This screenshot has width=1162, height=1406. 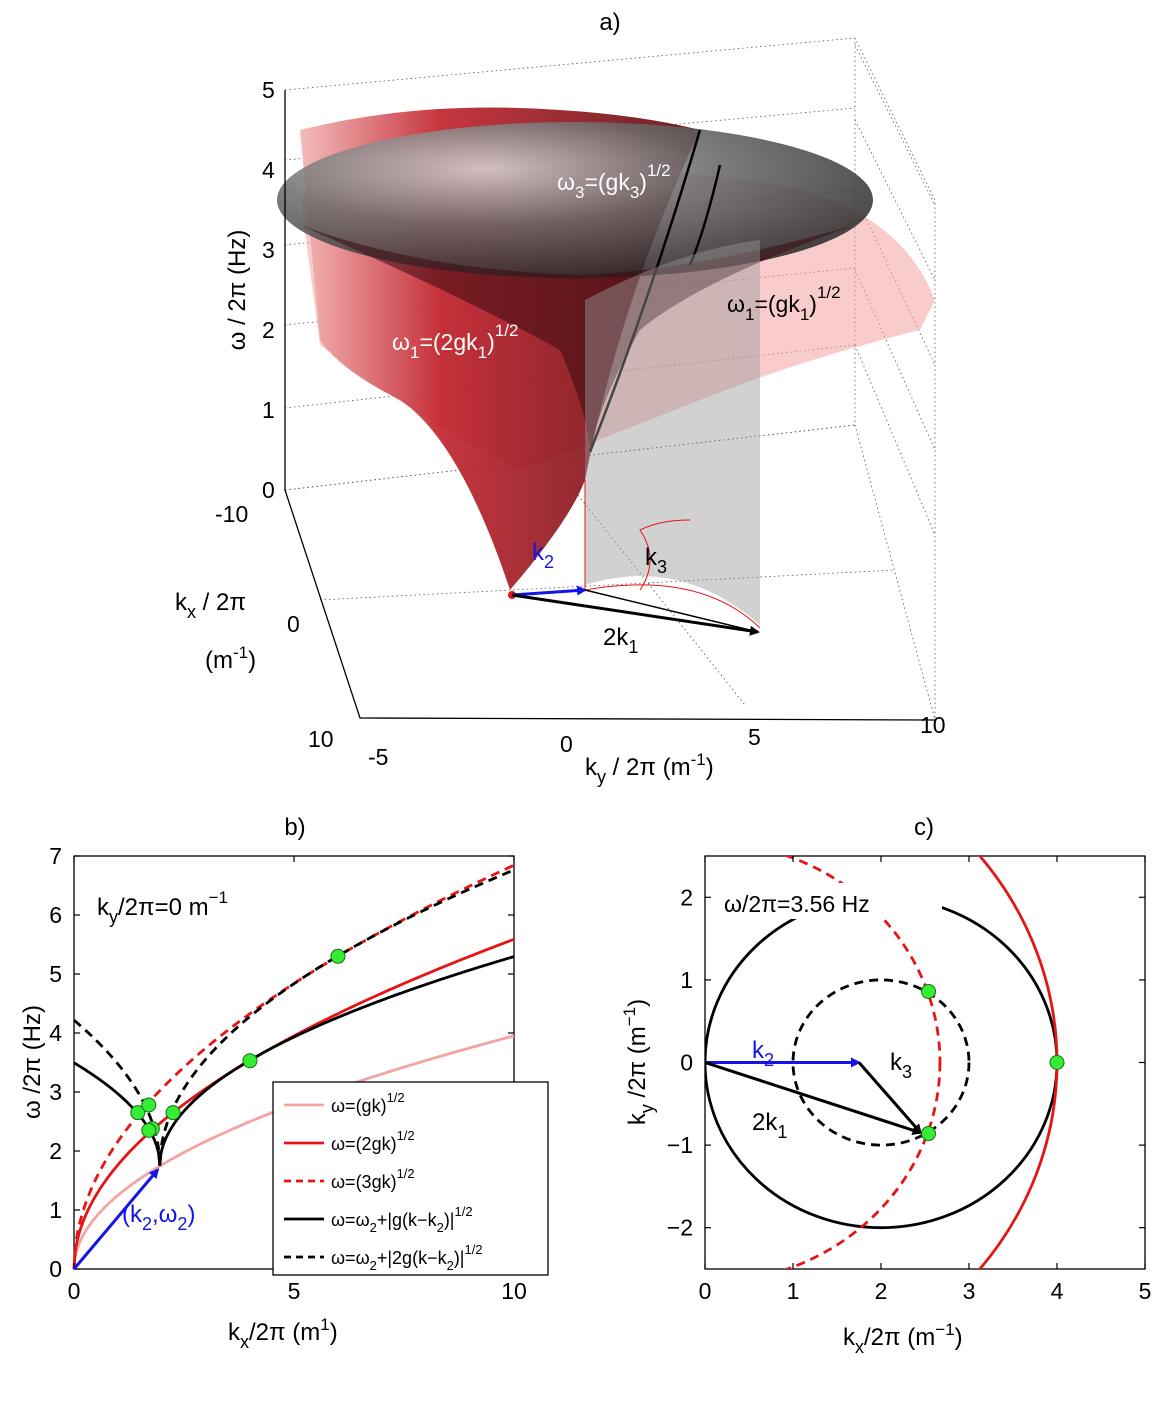 What do you see at coordinates (283, 1333) in the screenshot?
I see `panel-b-xlabel: kx/2π (m1)` at bounding box center [283, 1333].